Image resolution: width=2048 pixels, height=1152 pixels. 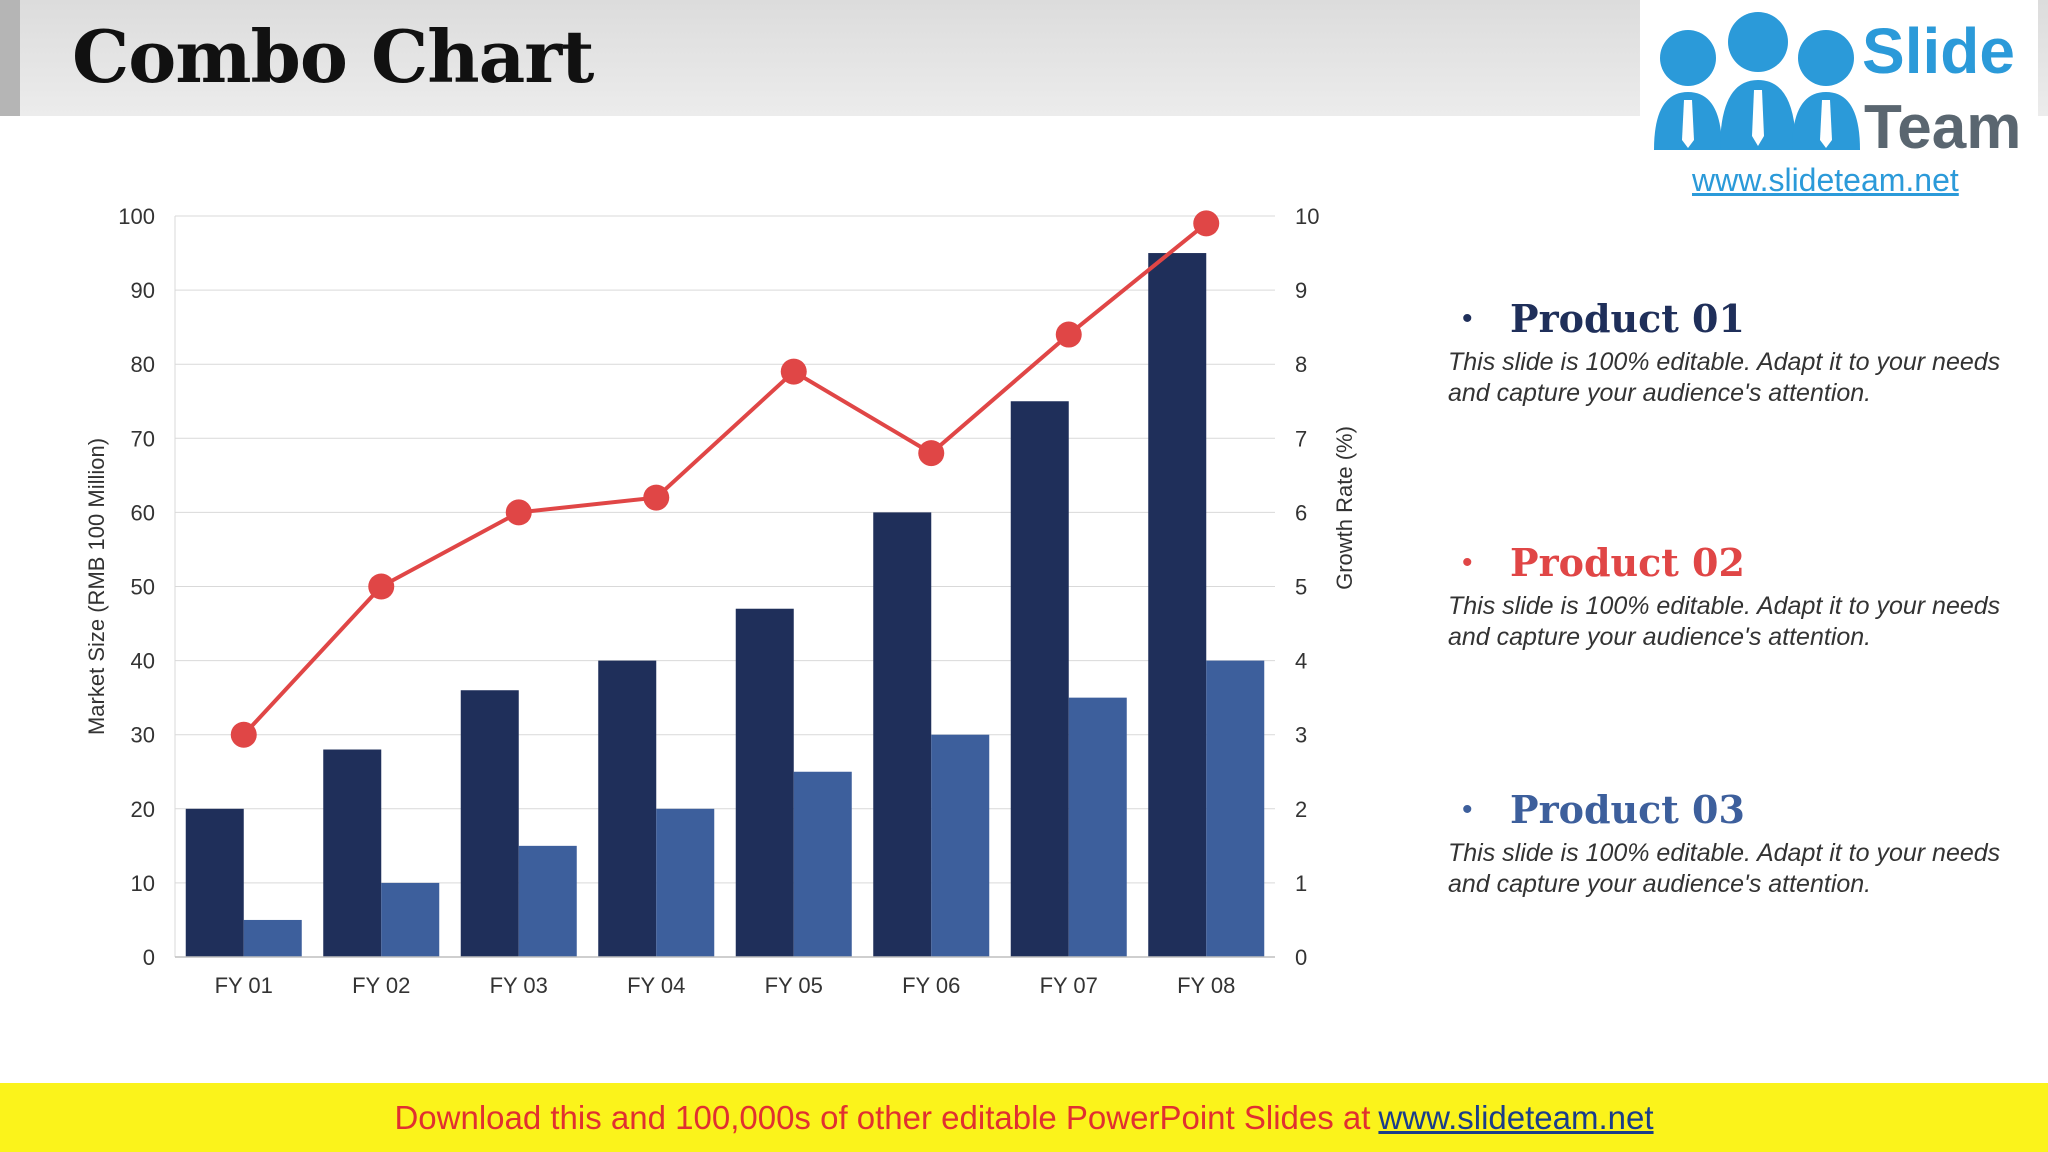 I want to click on y-tick-label: 100, so click(x=136, y=216).